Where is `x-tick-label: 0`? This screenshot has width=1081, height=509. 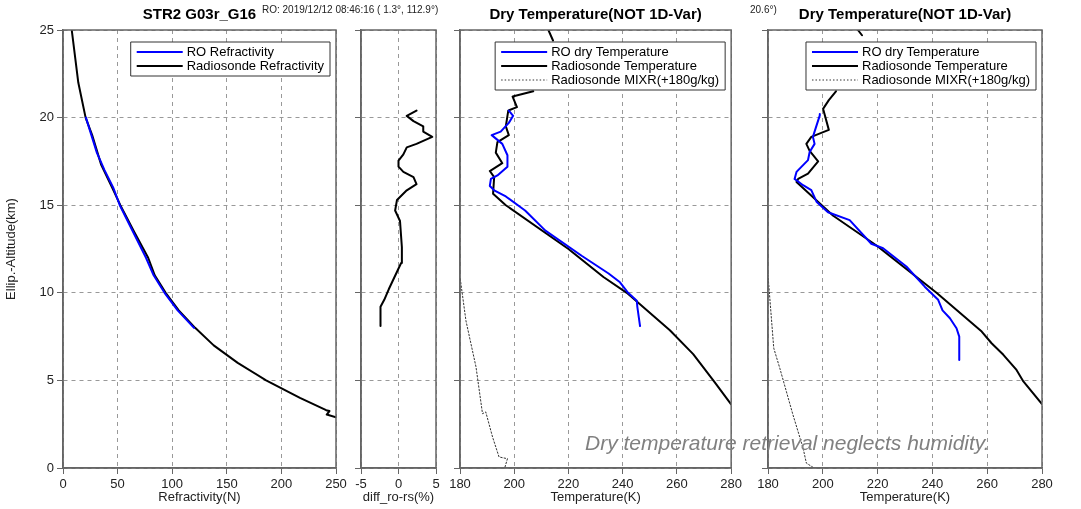
x-tick-label: 0 is located at coordinates (63, 484).